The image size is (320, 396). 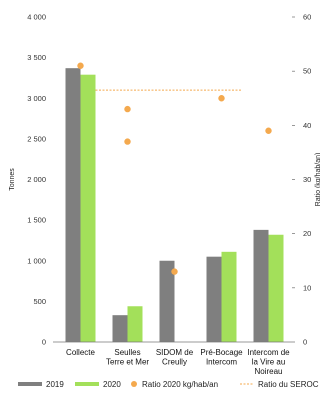 I want to click on y-tick-label: 500, so click(x=39, y=301).